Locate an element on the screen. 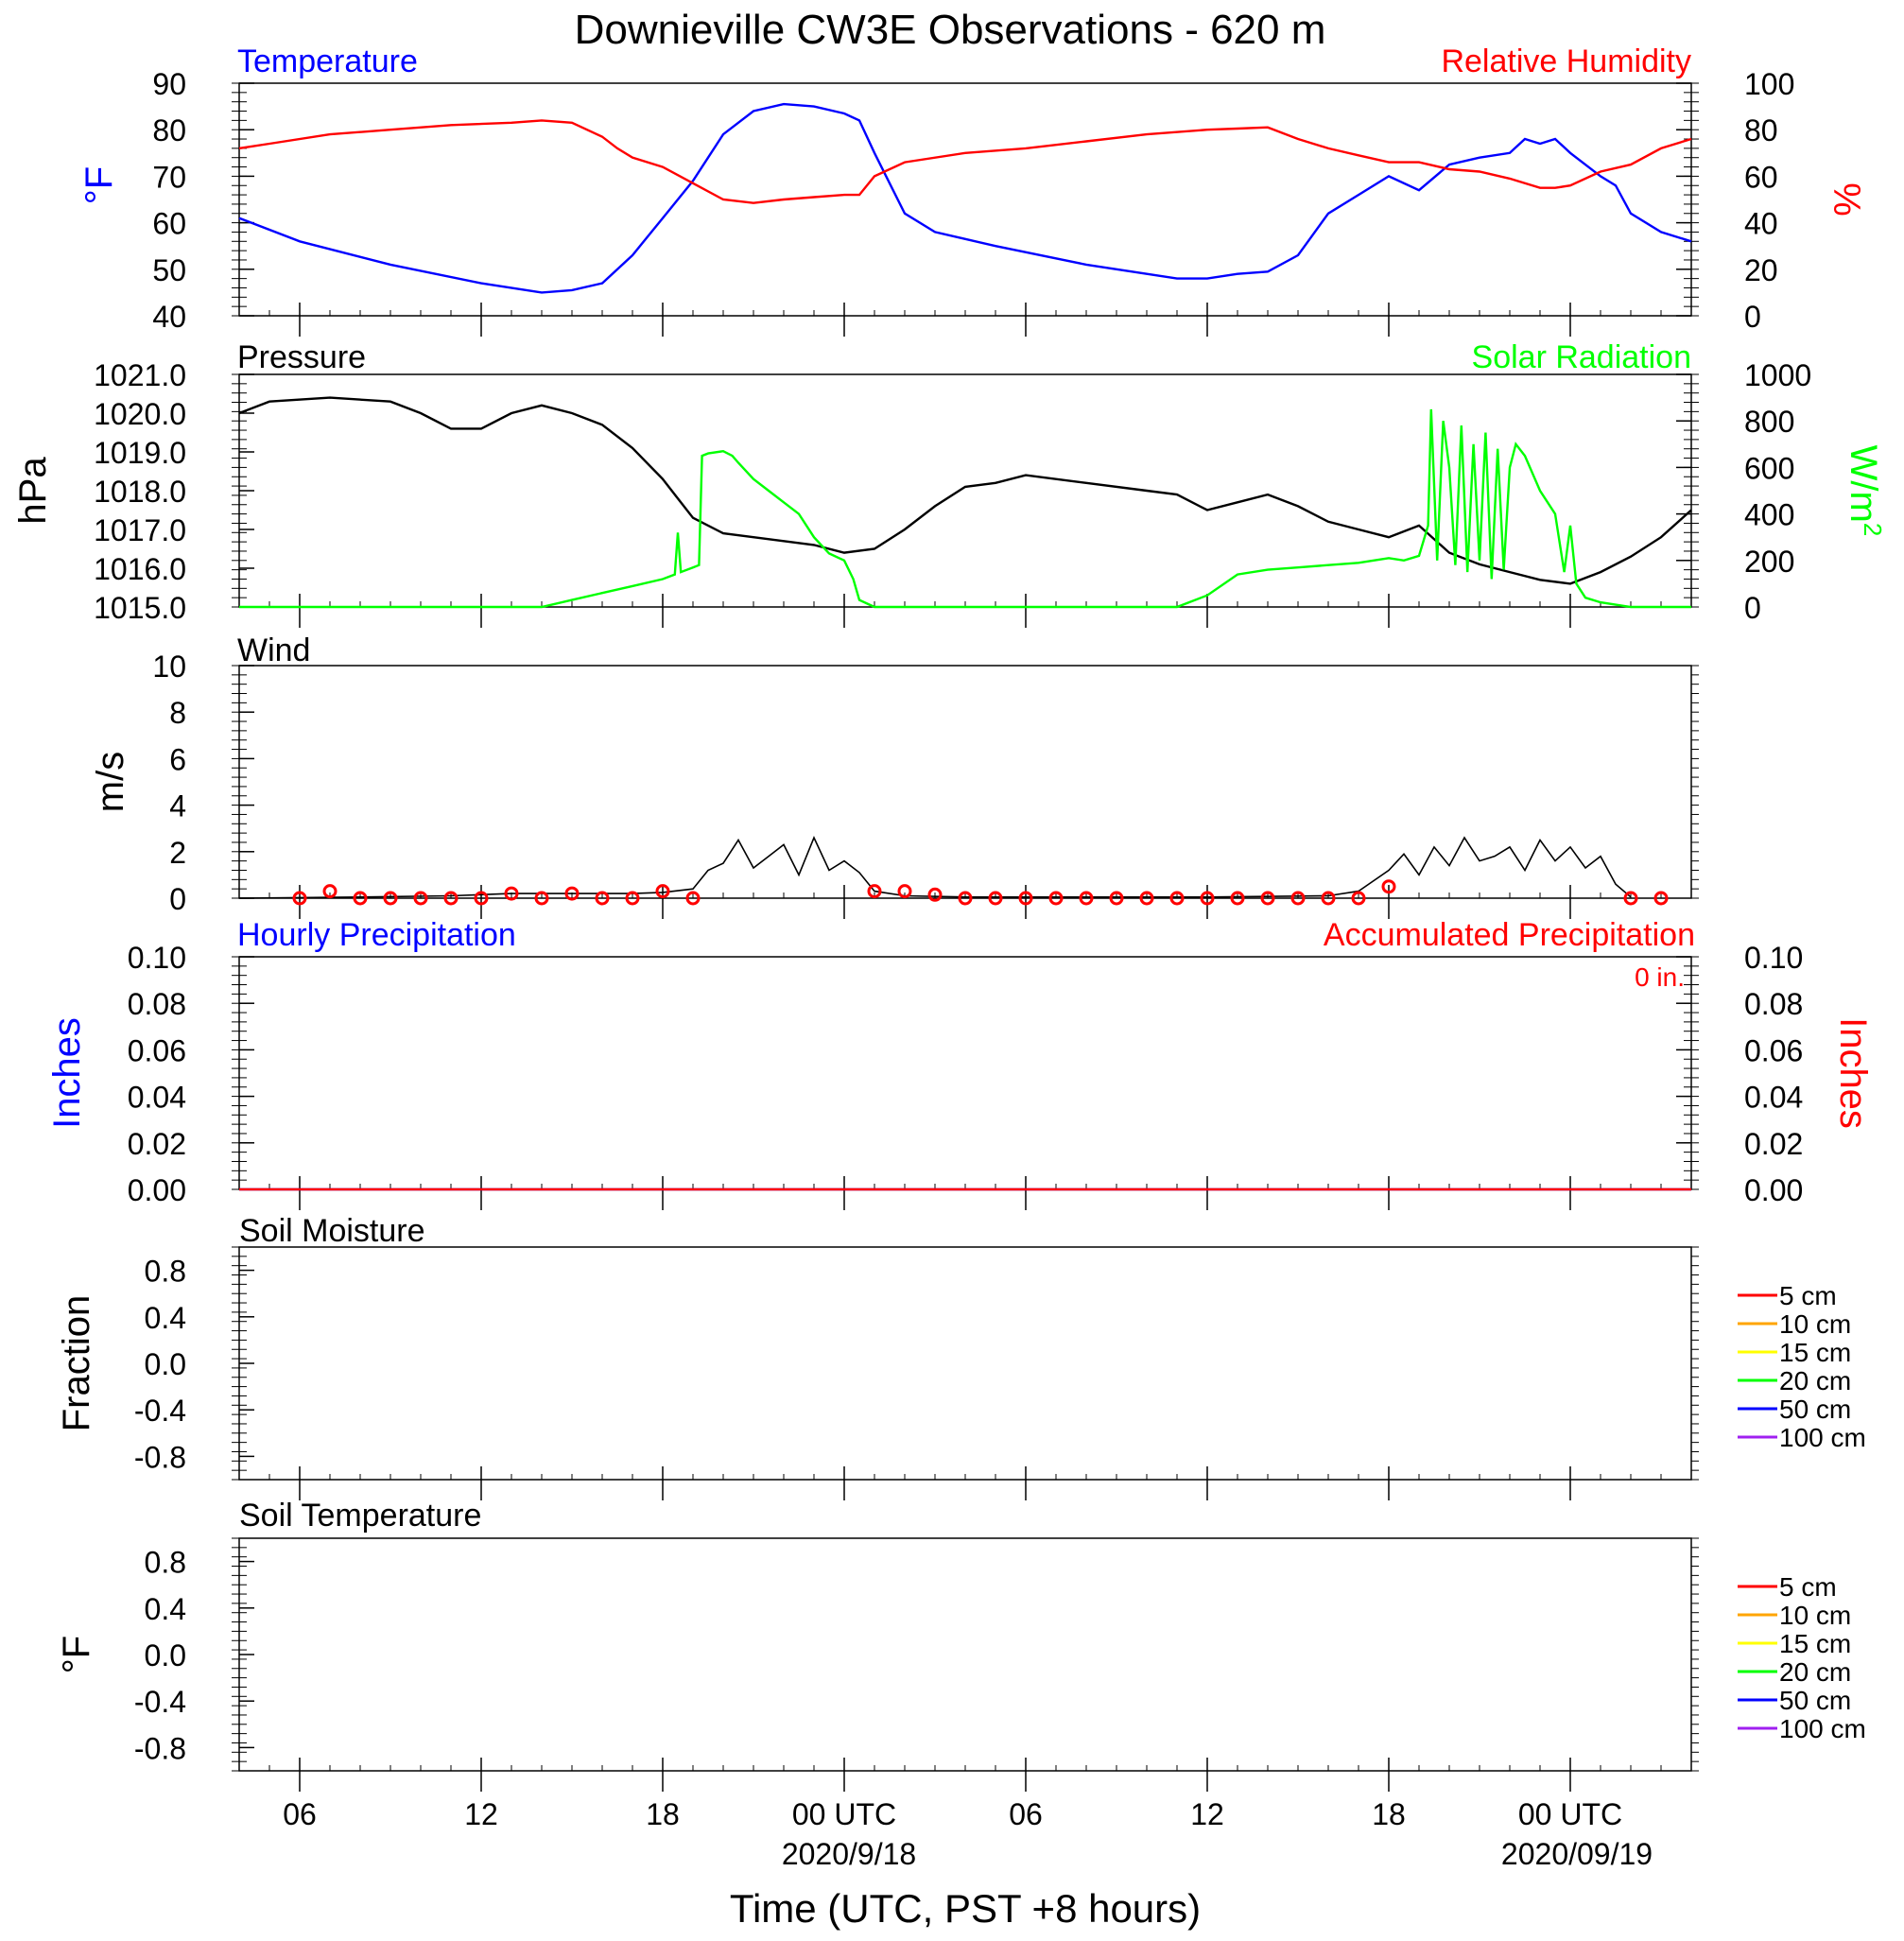 The image size is (1904, 1941). left-tick-label: 0.10 is located at coordinates (157, 958).